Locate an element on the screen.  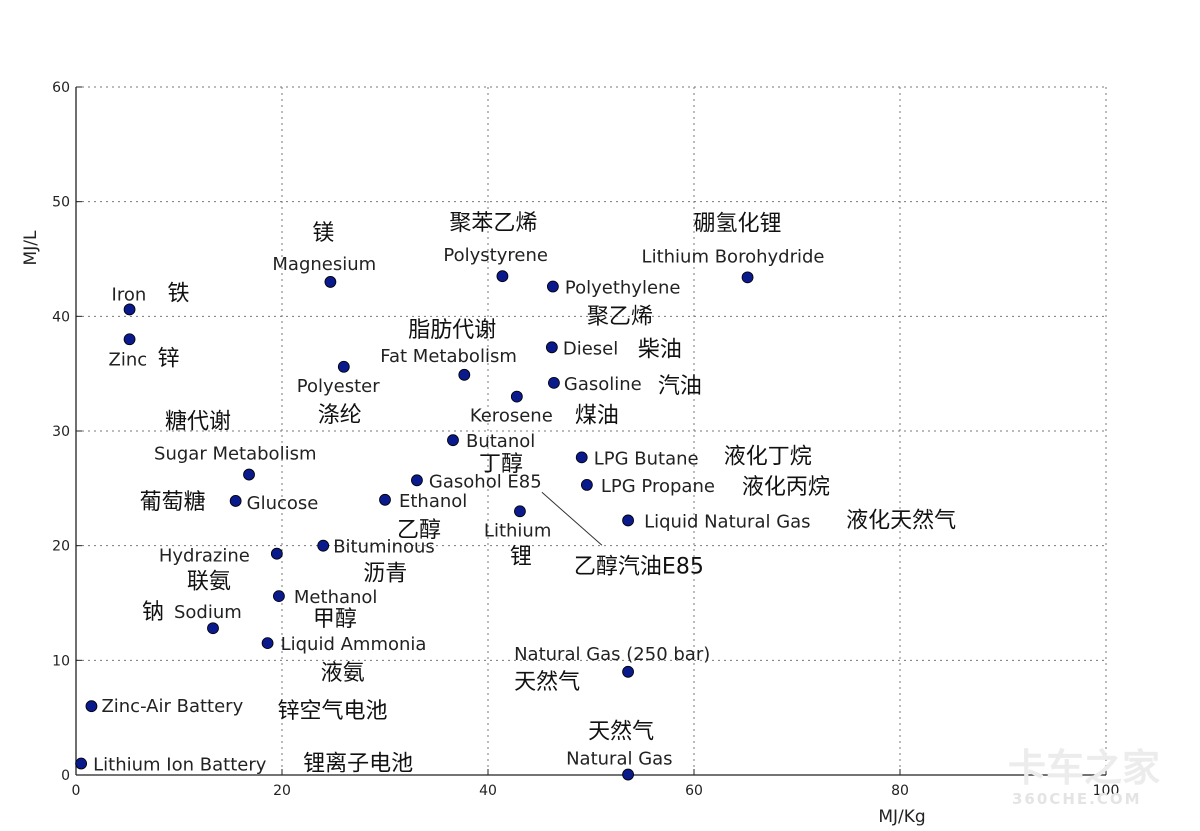
point-butanol is located at coordinates (453, 440).